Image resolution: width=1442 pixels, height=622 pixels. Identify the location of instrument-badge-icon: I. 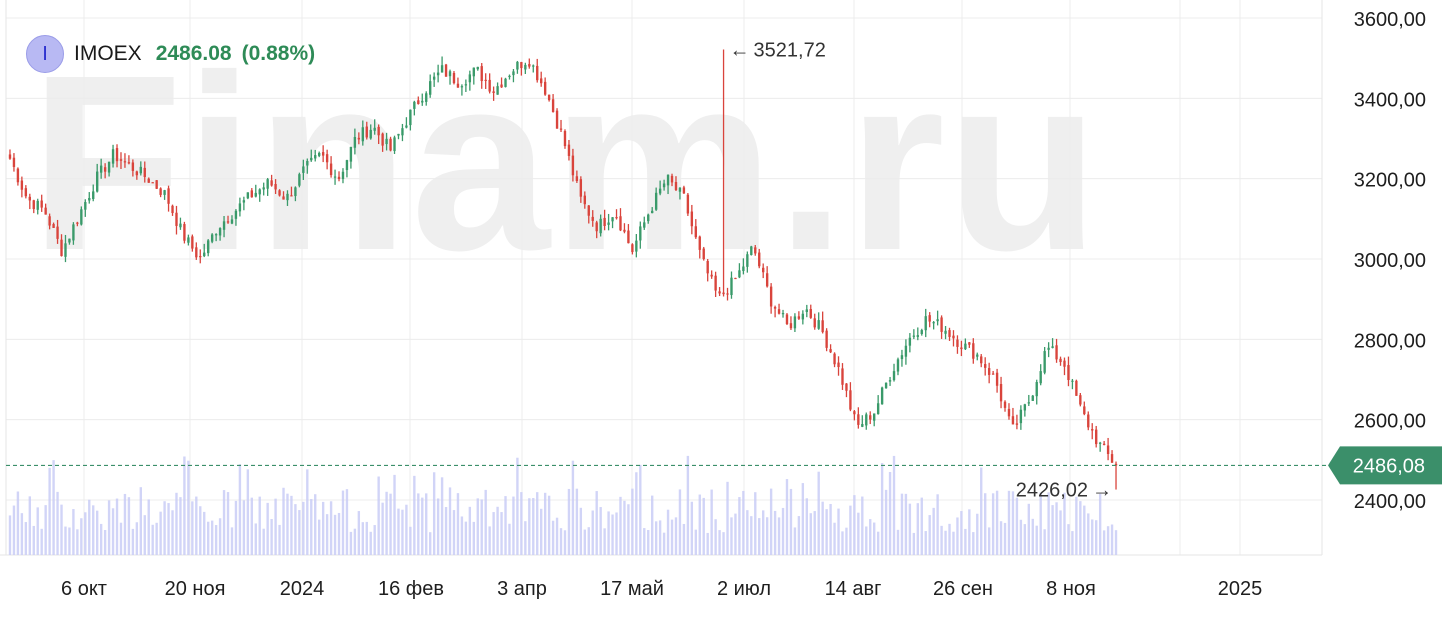
(45, 54).